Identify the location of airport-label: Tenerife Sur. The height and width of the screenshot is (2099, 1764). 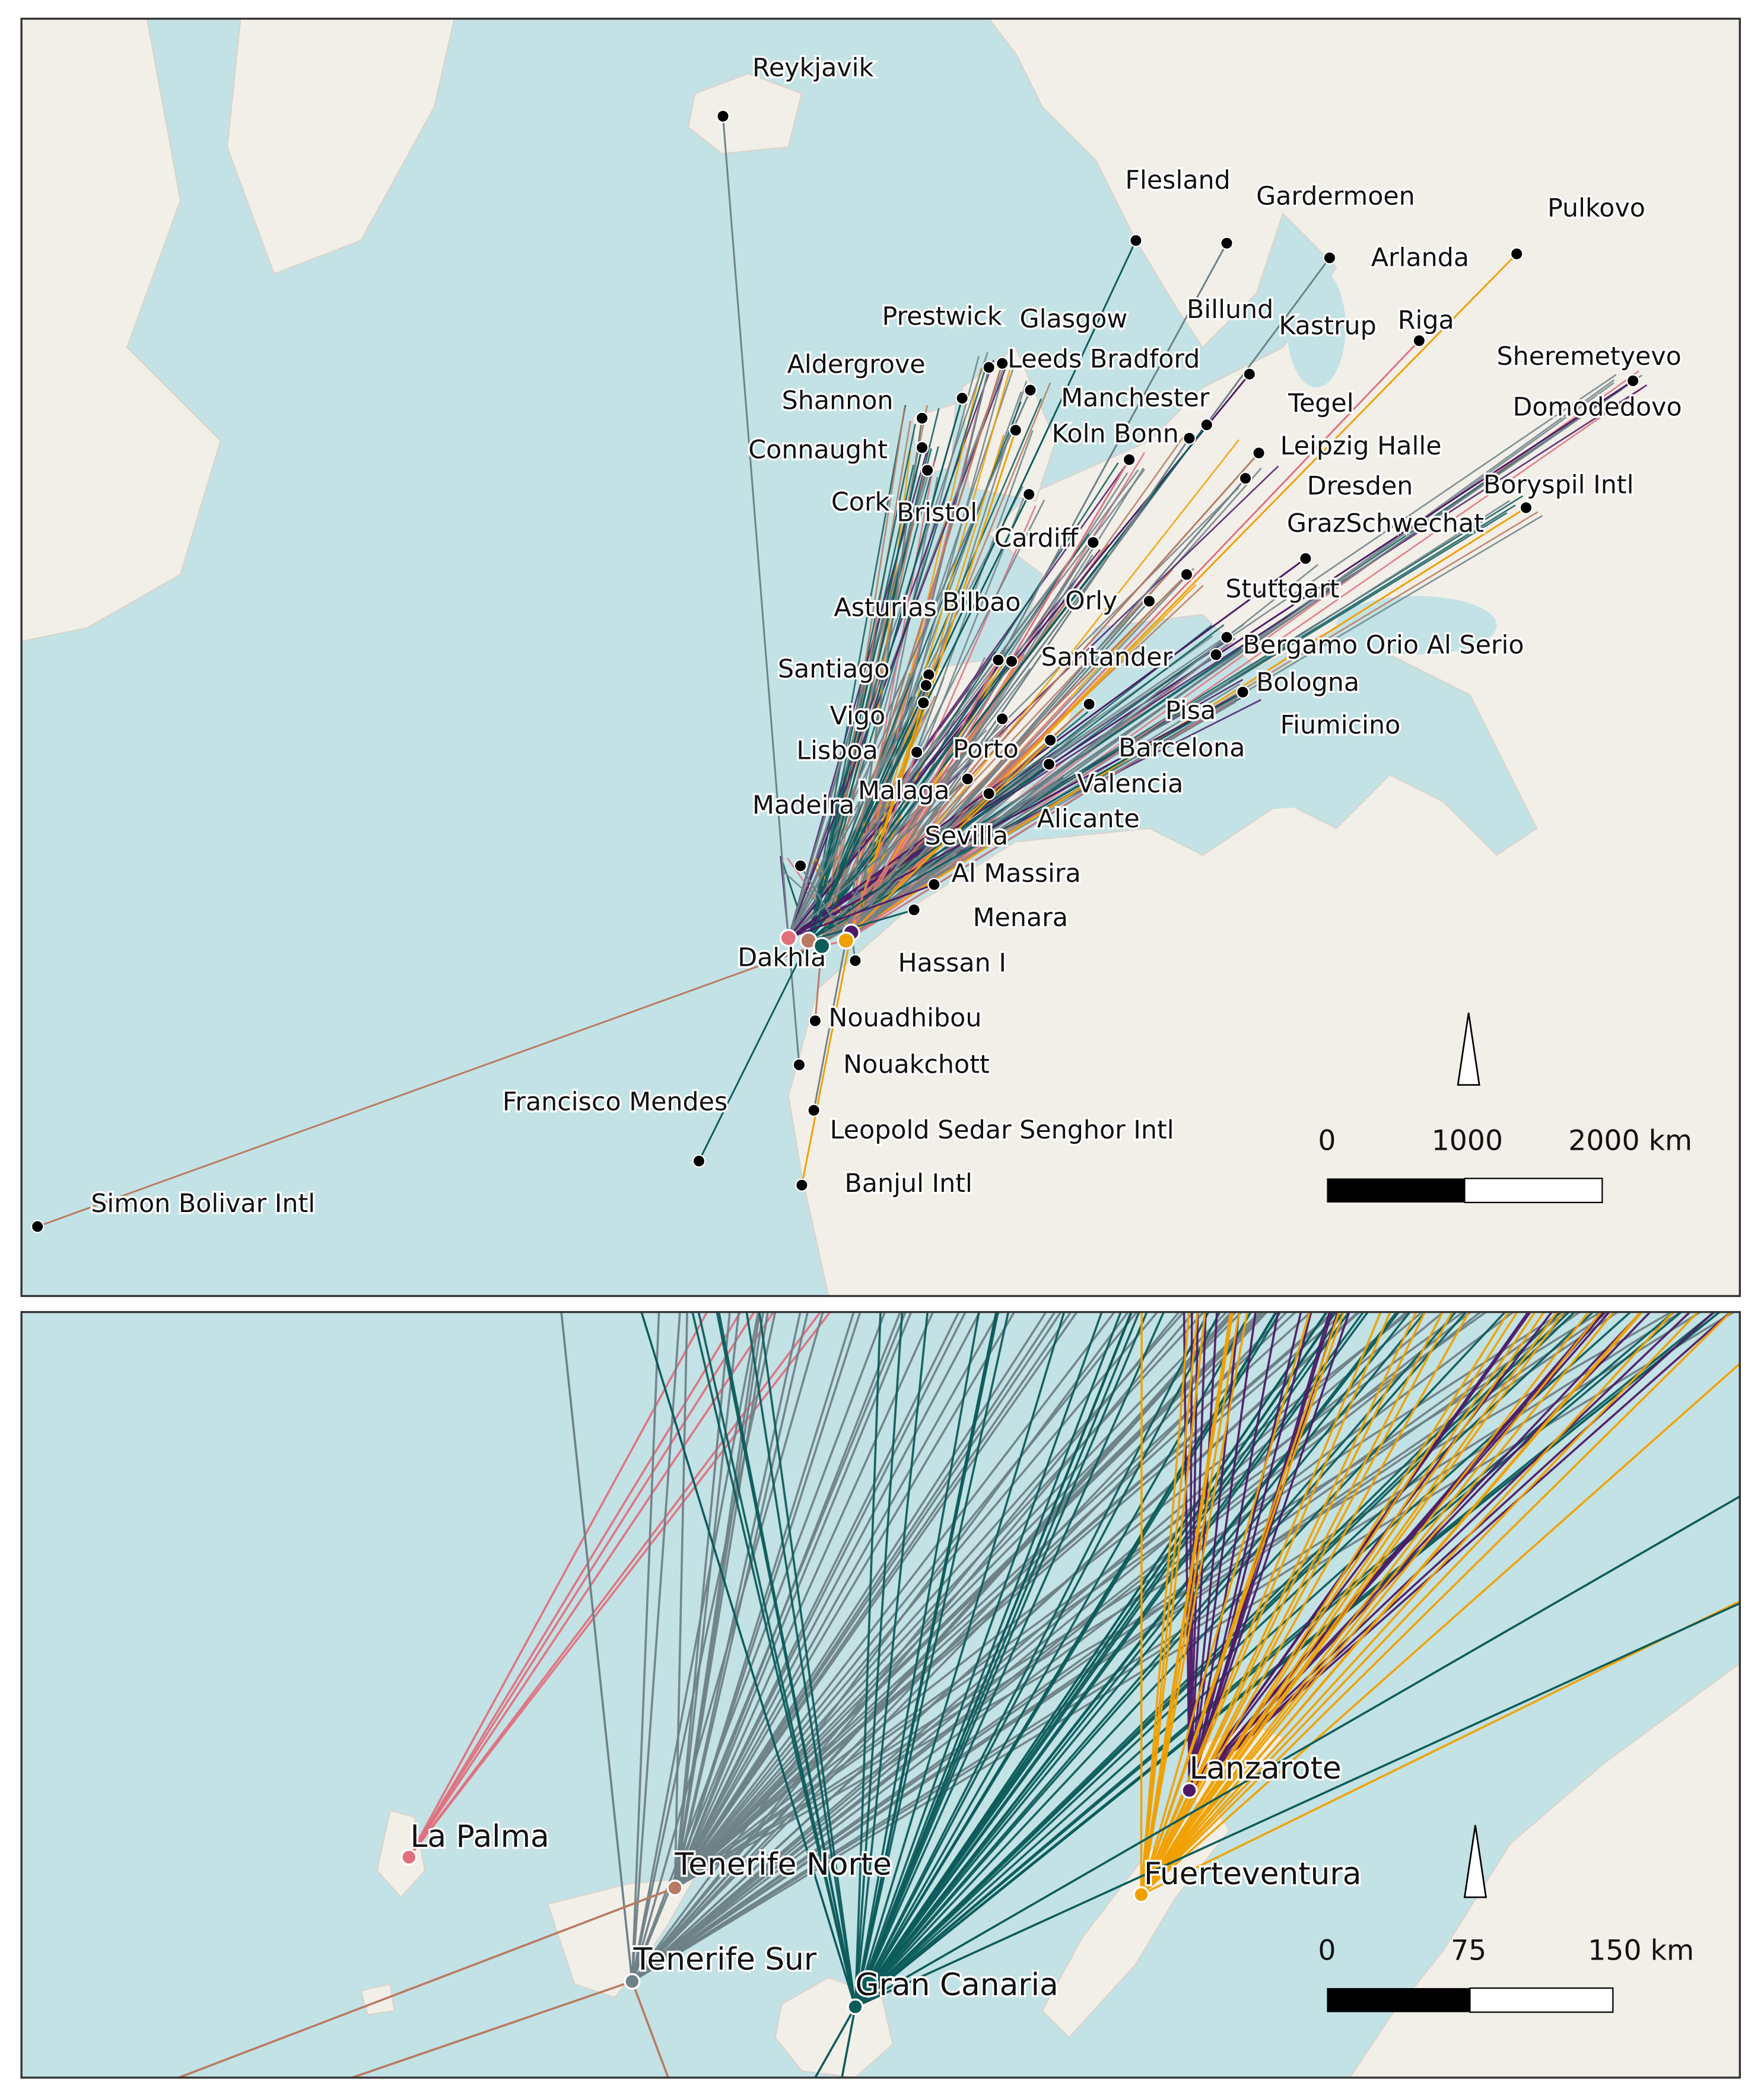
(725, 1959).